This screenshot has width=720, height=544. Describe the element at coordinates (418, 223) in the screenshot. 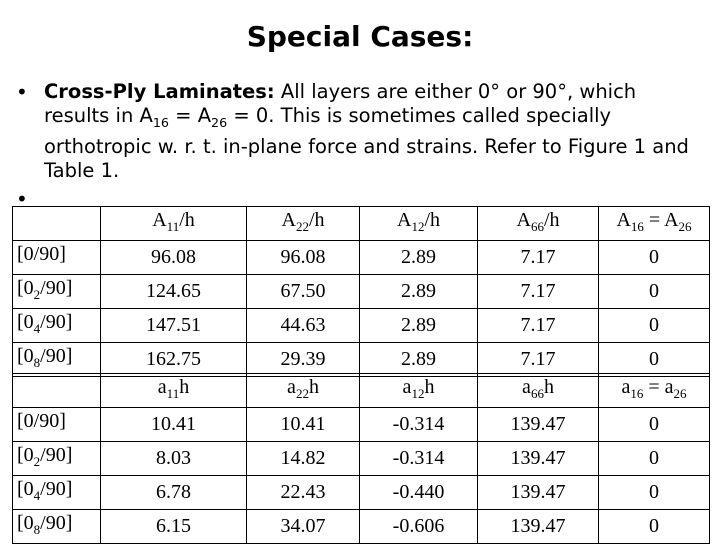

I see `header-cell: A12/h` at that location.